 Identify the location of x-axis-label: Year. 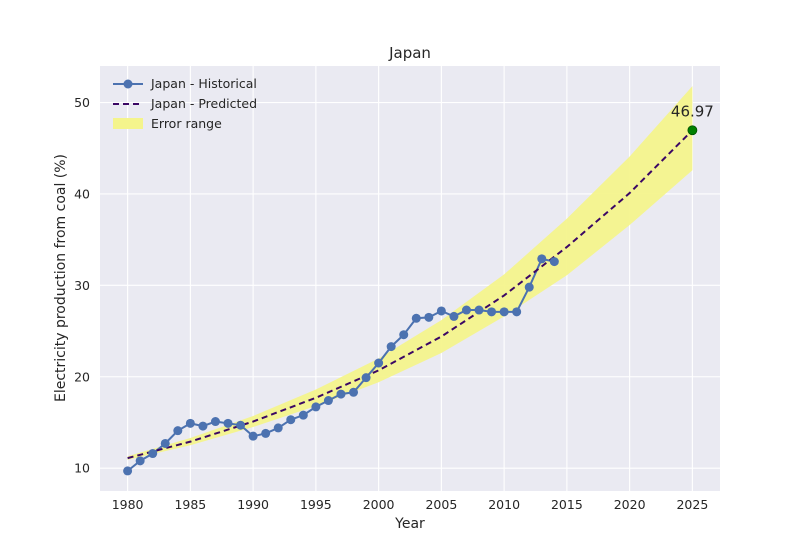
(409, 524).